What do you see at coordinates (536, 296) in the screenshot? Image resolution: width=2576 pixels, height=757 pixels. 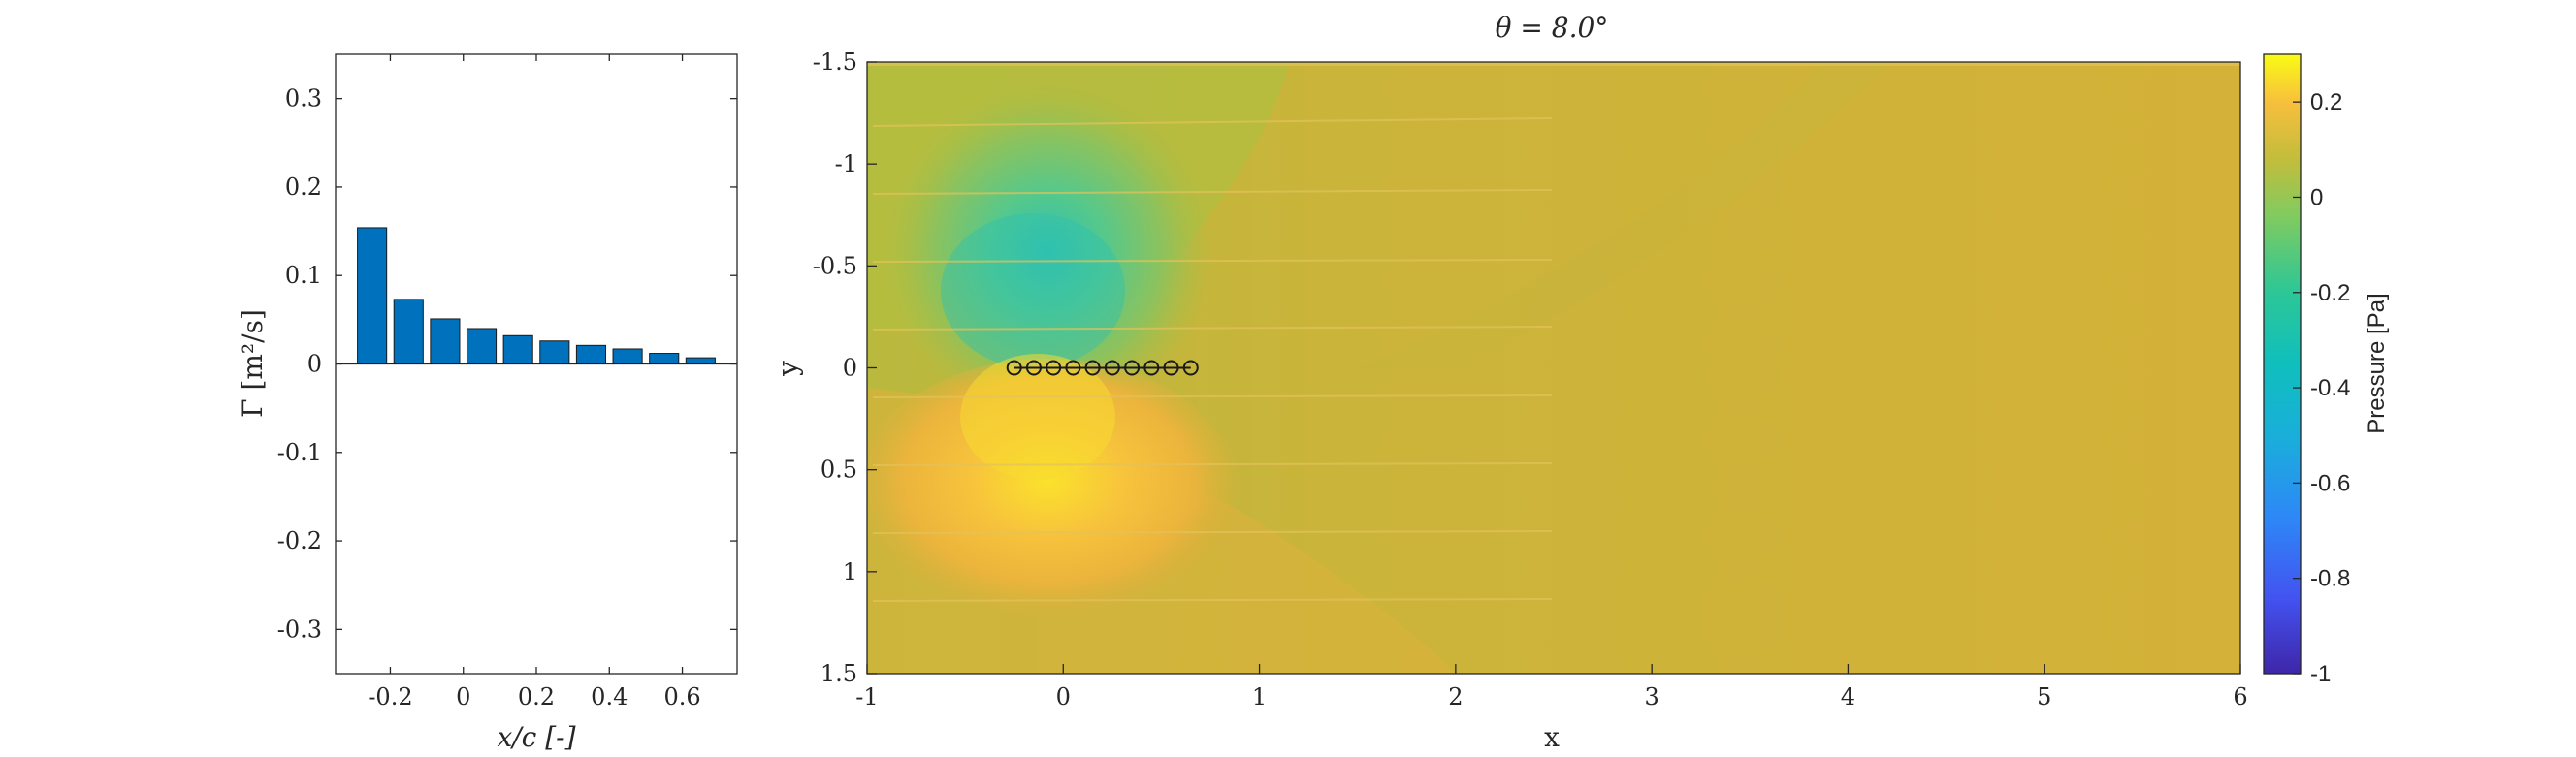 I see `bar-series` at bounding box center [536, 296].